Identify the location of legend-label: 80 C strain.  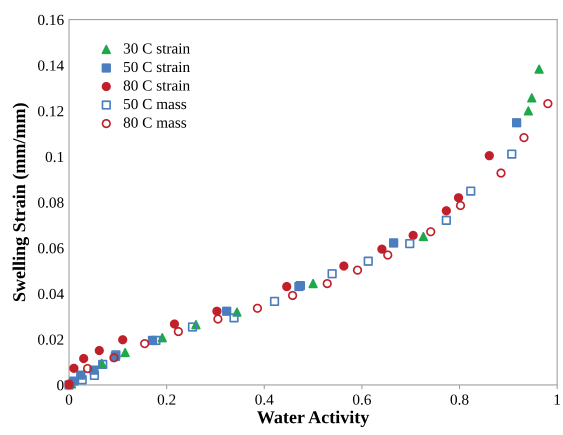
(157, 85).